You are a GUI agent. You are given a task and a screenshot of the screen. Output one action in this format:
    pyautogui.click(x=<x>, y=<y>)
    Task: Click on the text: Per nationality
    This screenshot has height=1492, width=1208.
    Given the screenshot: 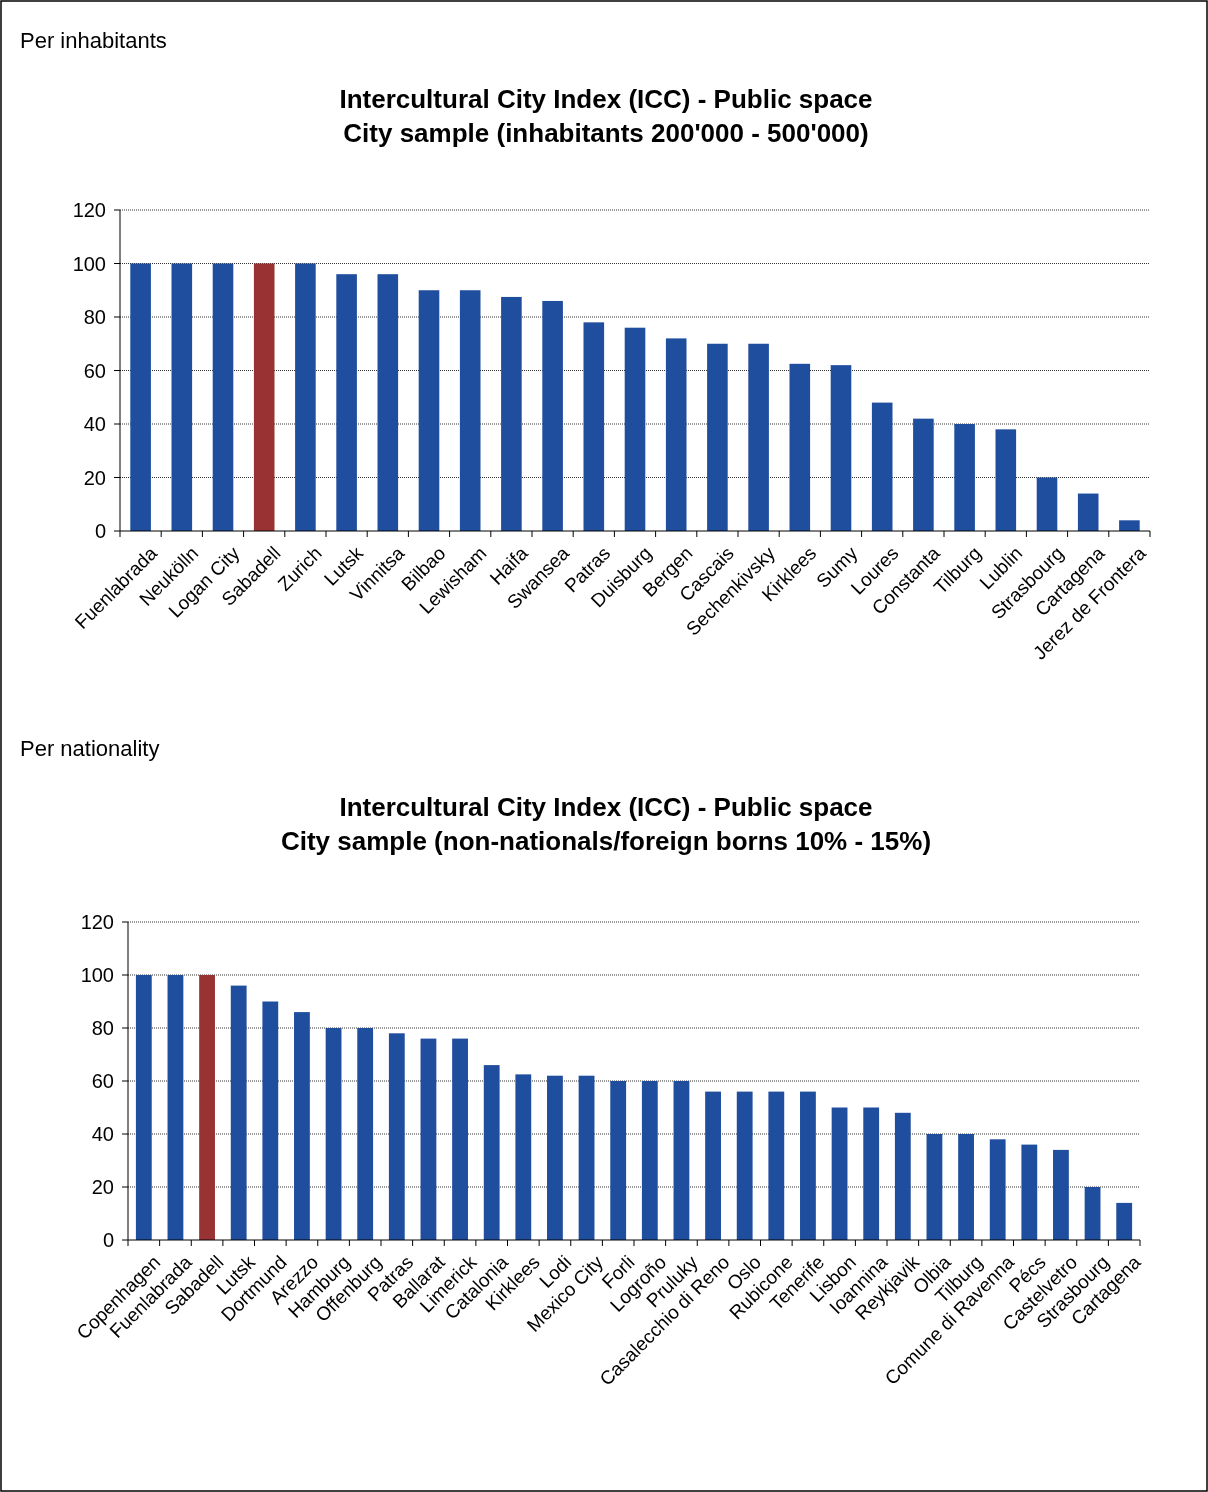 What is the action you would take?
    pyautogui.click(x=90, y=748)
    